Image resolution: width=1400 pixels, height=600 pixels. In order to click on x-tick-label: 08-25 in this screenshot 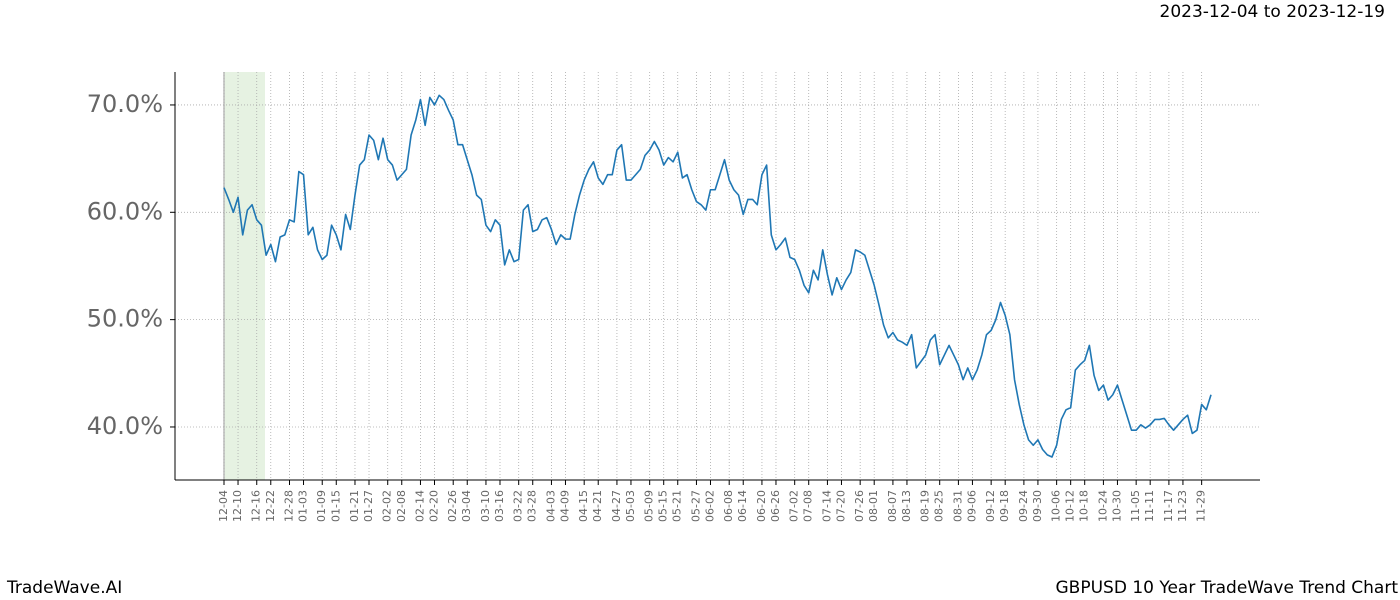, I will do `click(939, 506)`.